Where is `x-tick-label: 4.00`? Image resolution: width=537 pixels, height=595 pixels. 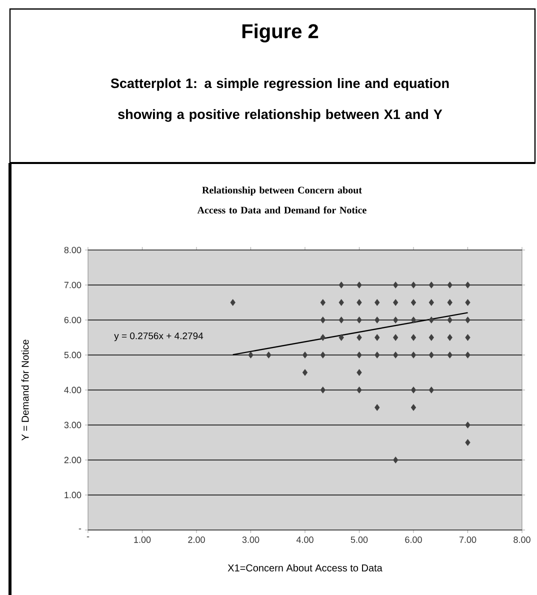
x-tick-label: 4.00 is located at coordinates (305, 539).